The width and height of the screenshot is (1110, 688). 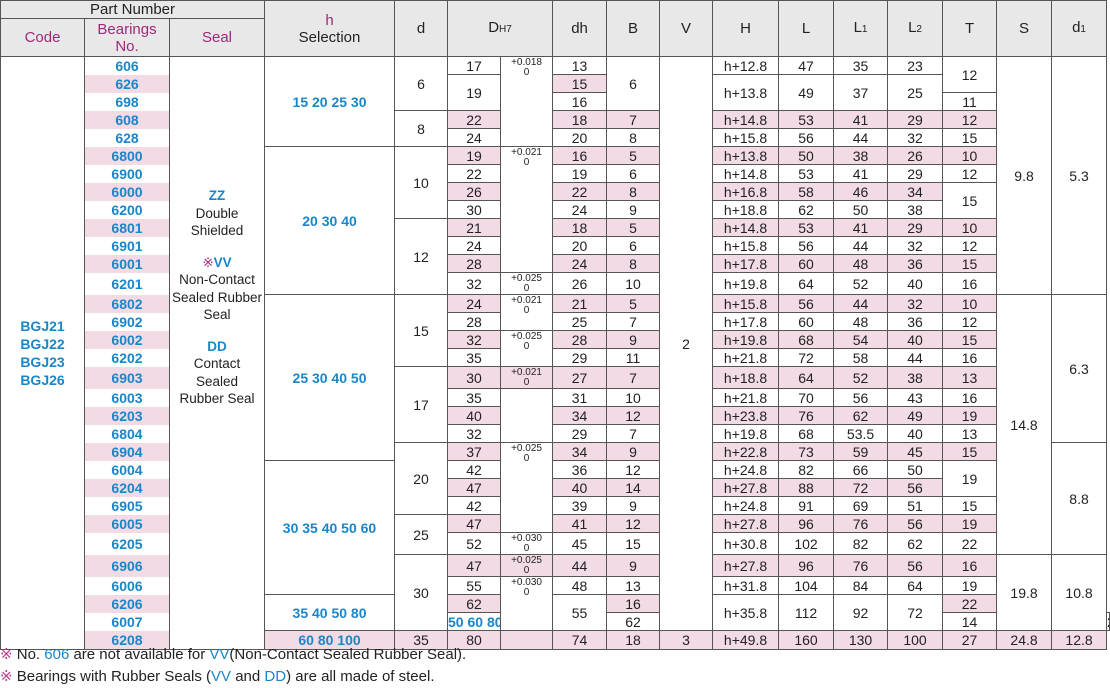 I want to click on t-cell: 16, so click(x=970, y=357).